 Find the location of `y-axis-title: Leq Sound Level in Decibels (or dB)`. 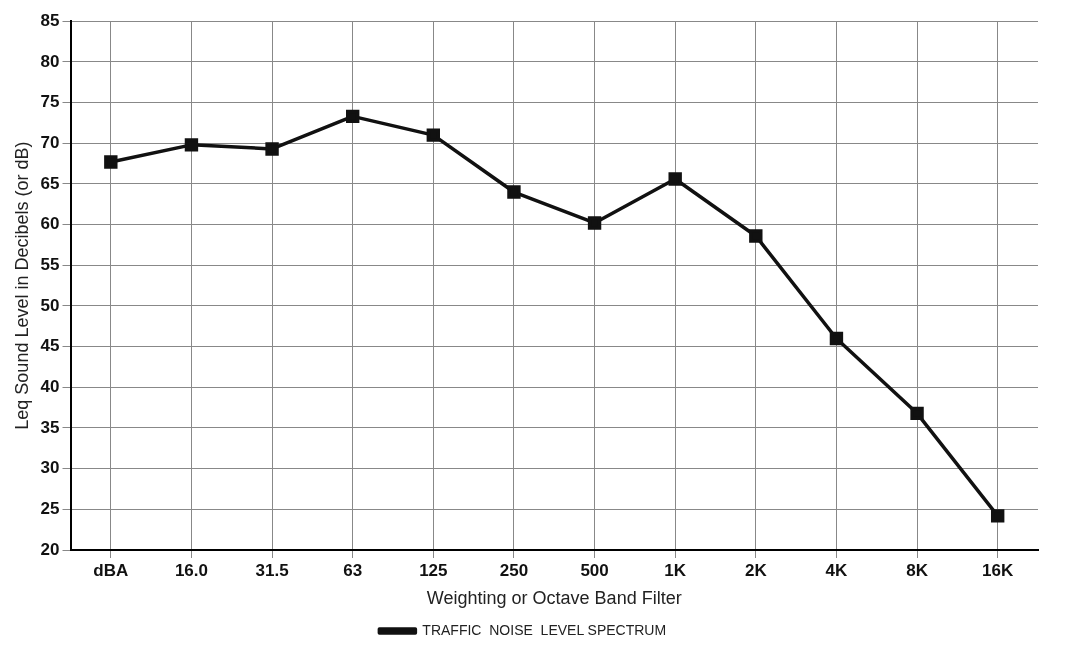

y-axis-title: Leq Sound Level in Decibels (or dB) is located at coordinates (21, 285).